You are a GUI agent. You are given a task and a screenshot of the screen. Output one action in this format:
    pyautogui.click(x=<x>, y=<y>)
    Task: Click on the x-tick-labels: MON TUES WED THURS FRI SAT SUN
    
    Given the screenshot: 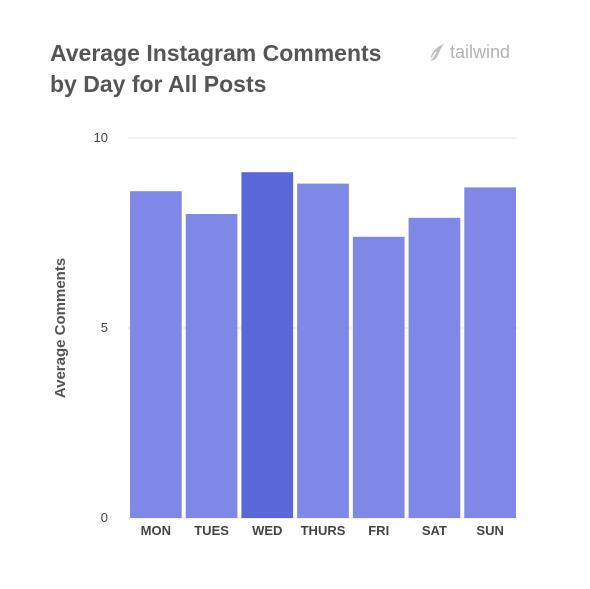 What is the action you would take?
    pyautogui.click(x=322, y=530)
    